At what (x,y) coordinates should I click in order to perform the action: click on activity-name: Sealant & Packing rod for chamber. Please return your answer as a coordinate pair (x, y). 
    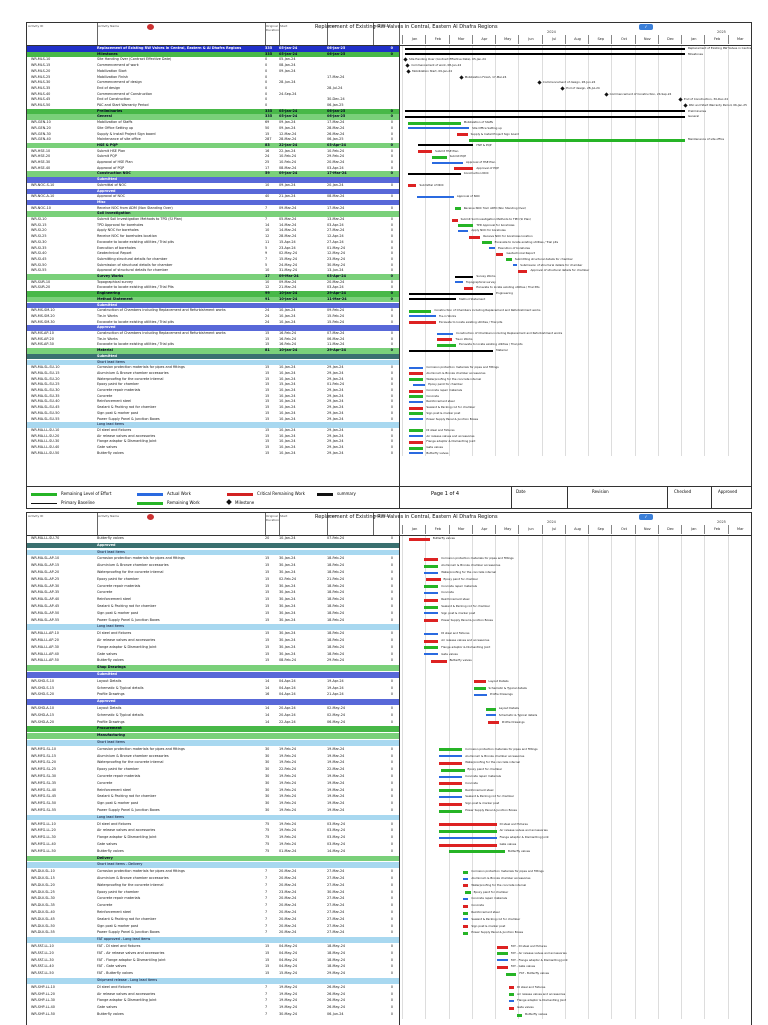
    Looking at the image, I should click on (127, 918).